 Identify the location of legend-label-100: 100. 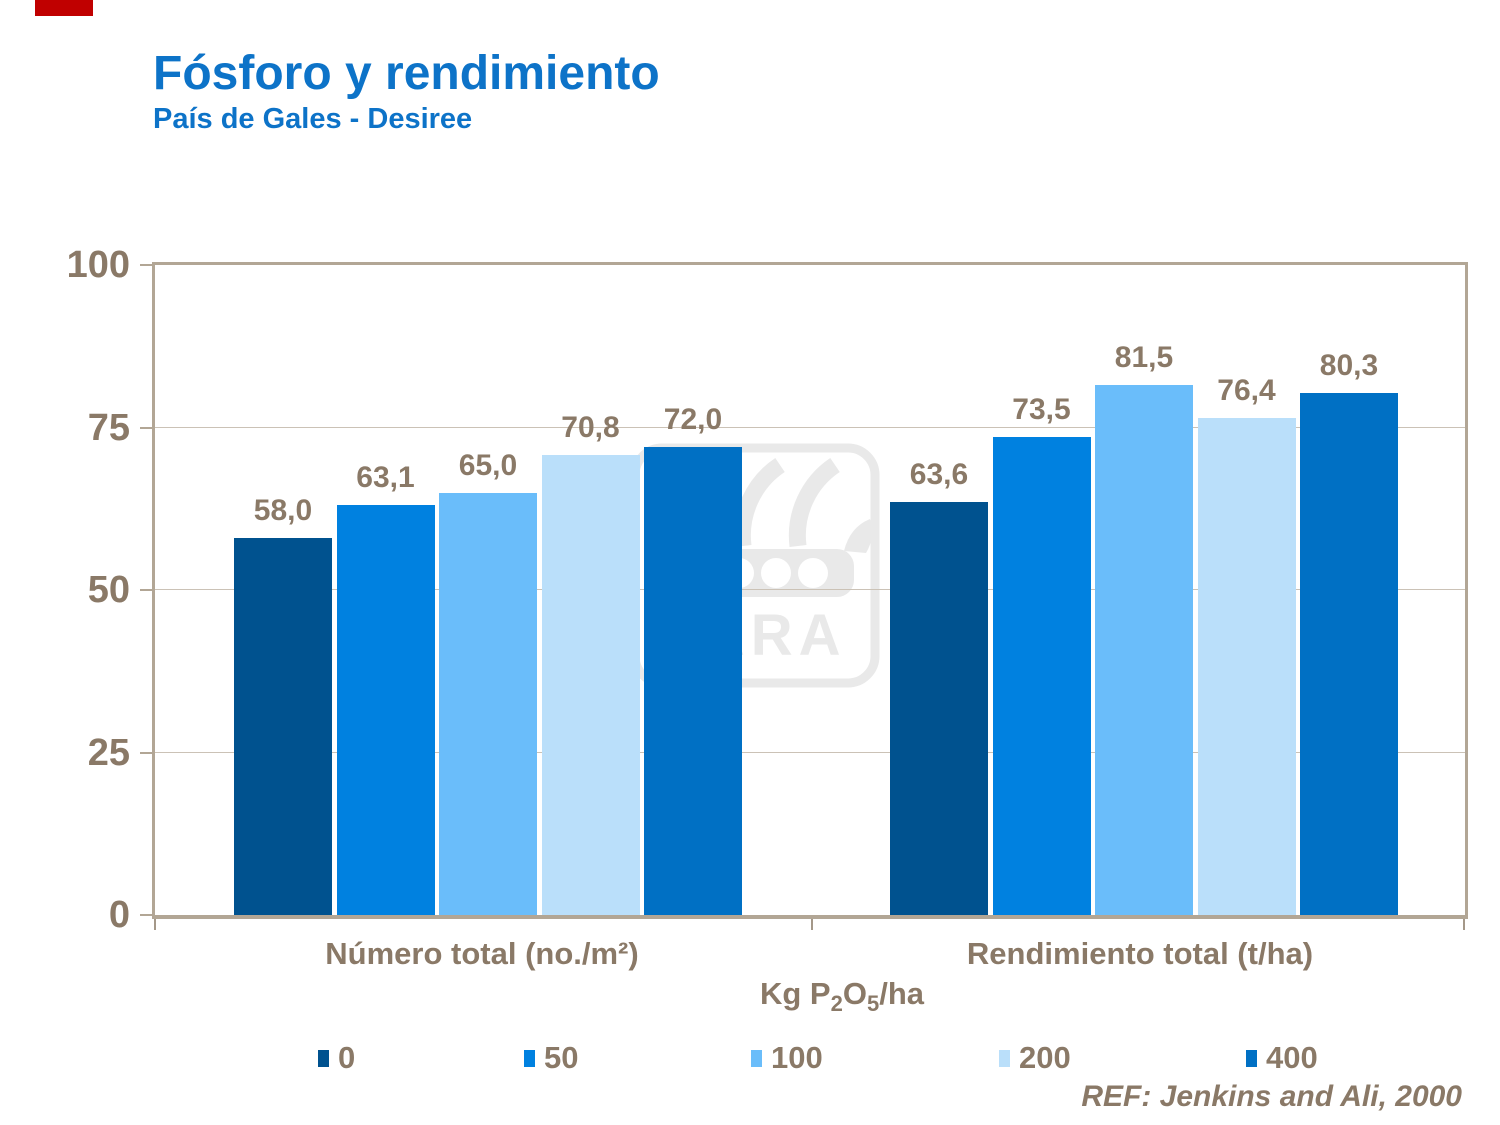
(797, 1057).